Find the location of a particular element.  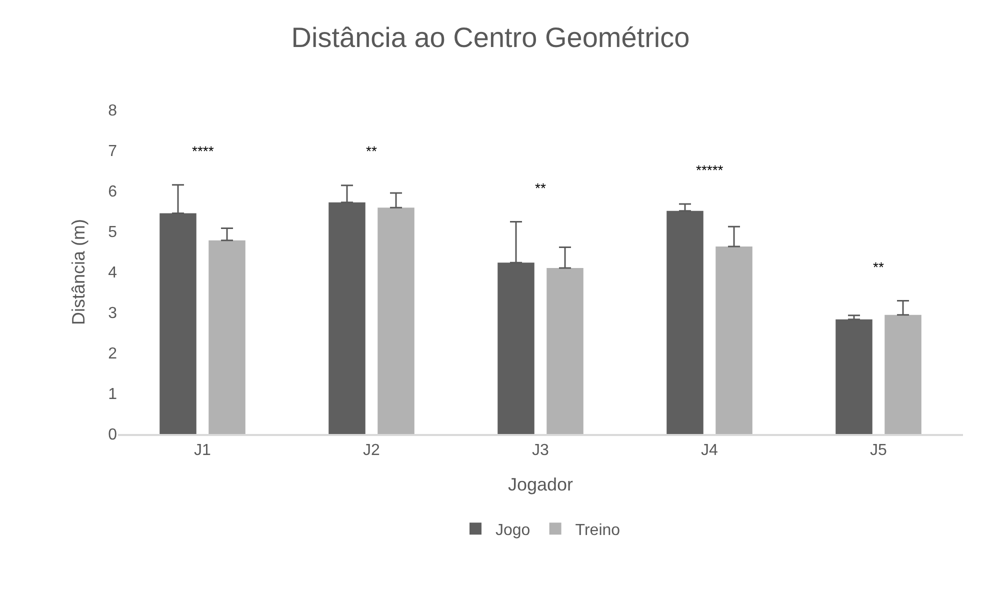

annotation: **** is located at coordinates (203, 151).